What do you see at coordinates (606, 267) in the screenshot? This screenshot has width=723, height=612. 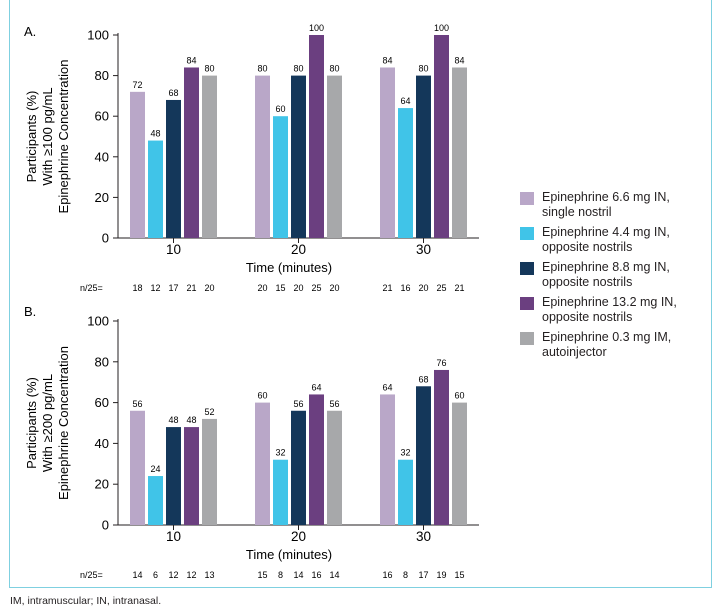 I see `legend-label-line1: Epinephrine 8.8 mg IN,` at bounding box center [606, 267].